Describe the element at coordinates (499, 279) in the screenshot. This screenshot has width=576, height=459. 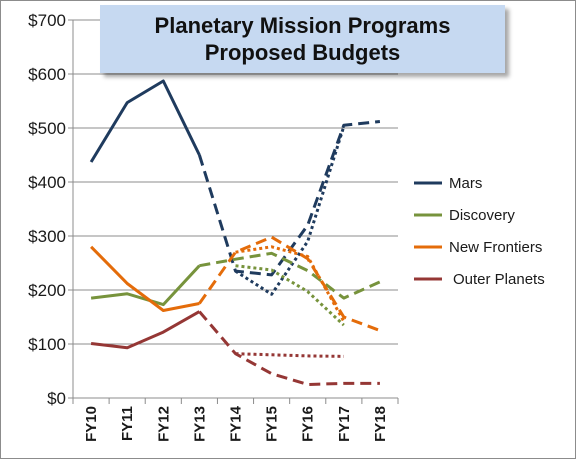
I see `legend-label: Outer Planets` at that location.